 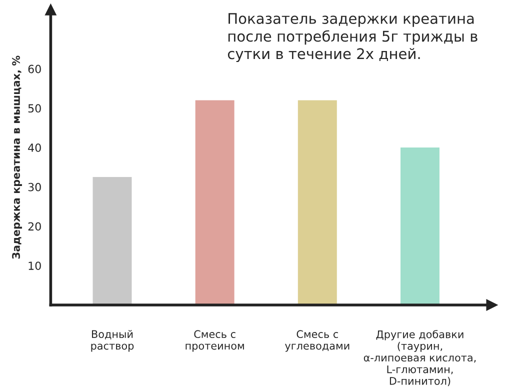 I want to click on y-tick-label: 30, so click(x=34, y=187).